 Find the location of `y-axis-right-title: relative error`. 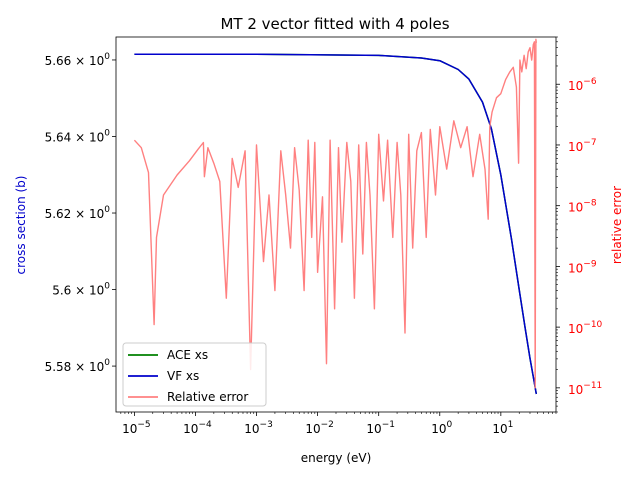

y-axis-right-title: relative error is located at coordinates (617, 225).